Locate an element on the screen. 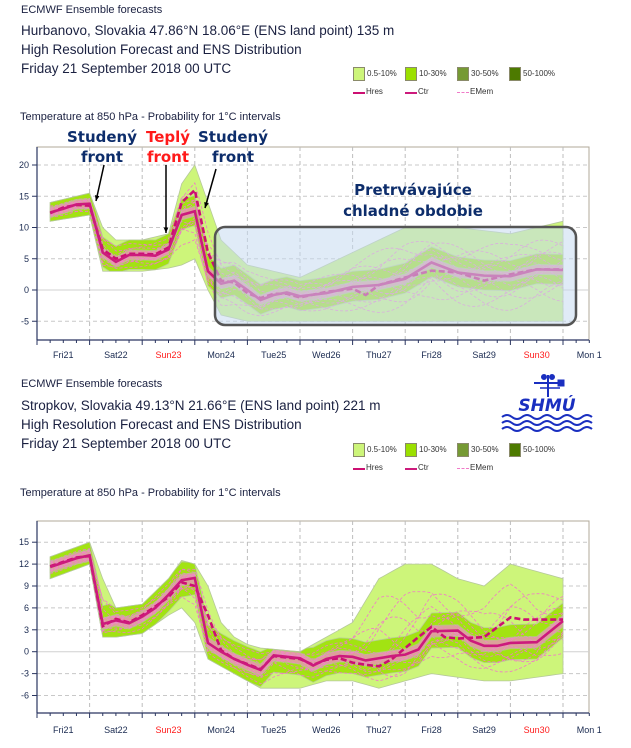 Image resolution: width=631 pixels, height=748 pixels. cold-front-1-arrow-shaft is located at coordinates (100, 183).